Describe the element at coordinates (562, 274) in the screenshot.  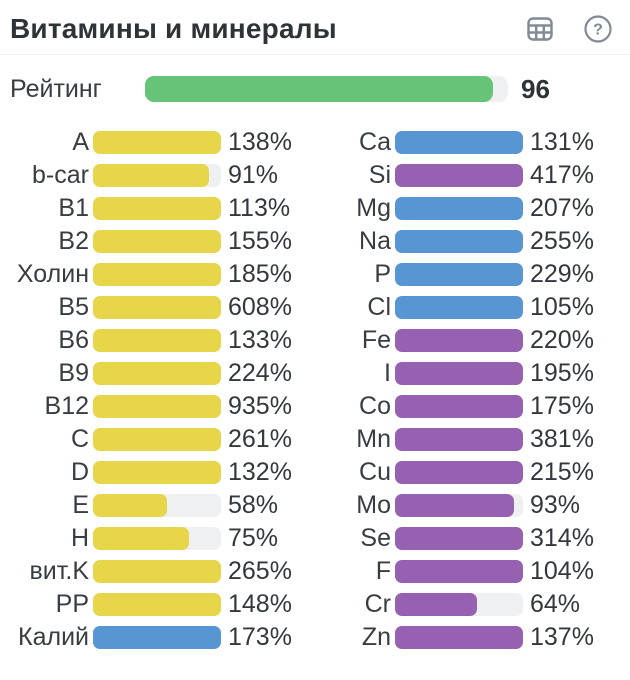
I see `nutrient-value: 229%` at that location.